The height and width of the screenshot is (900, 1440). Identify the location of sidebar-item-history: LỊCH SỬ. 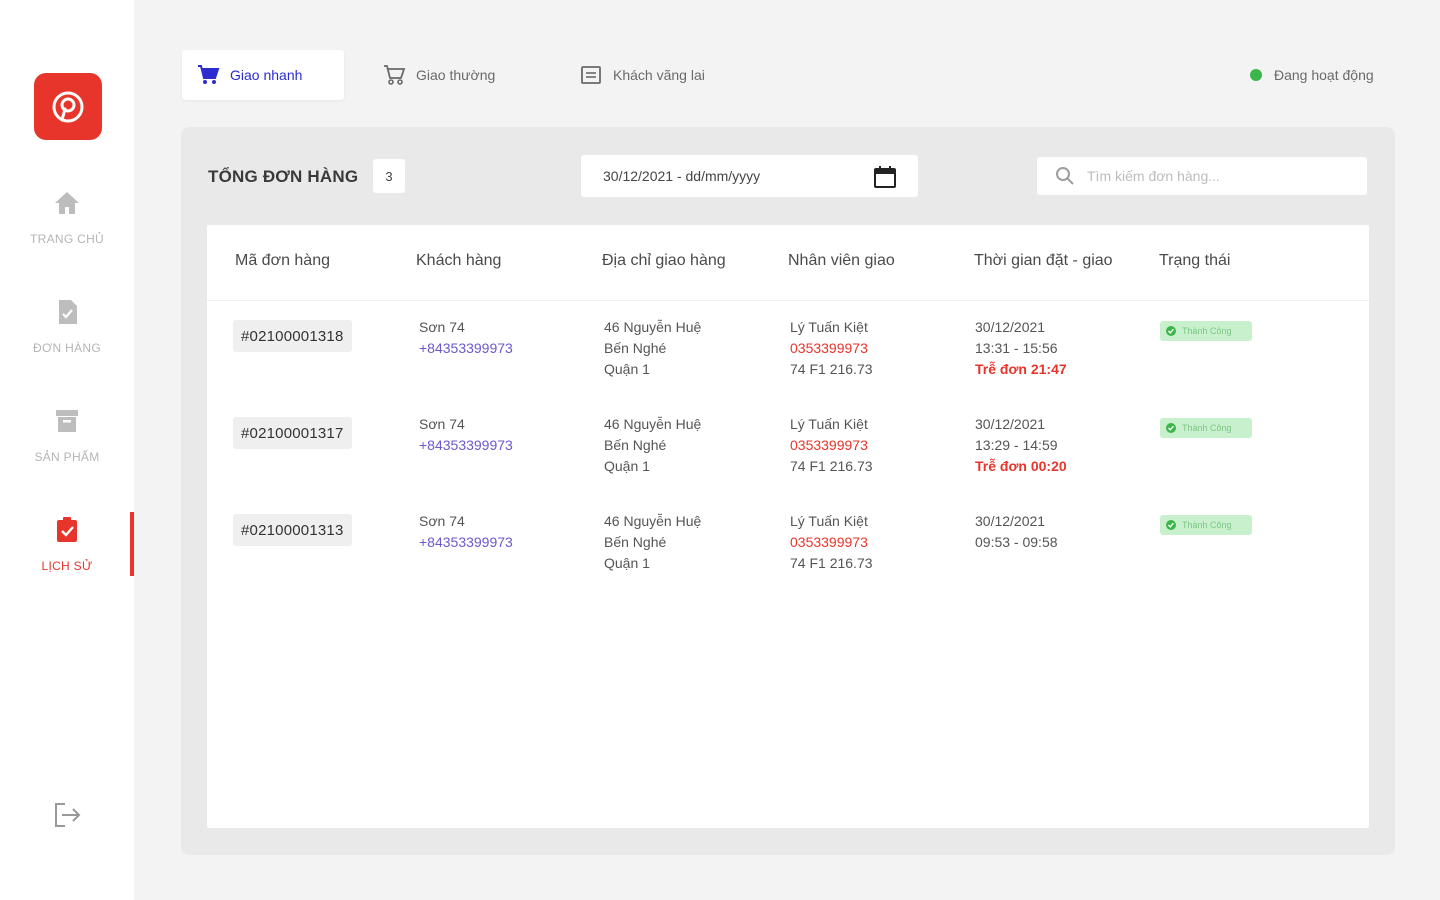
(67, 560).